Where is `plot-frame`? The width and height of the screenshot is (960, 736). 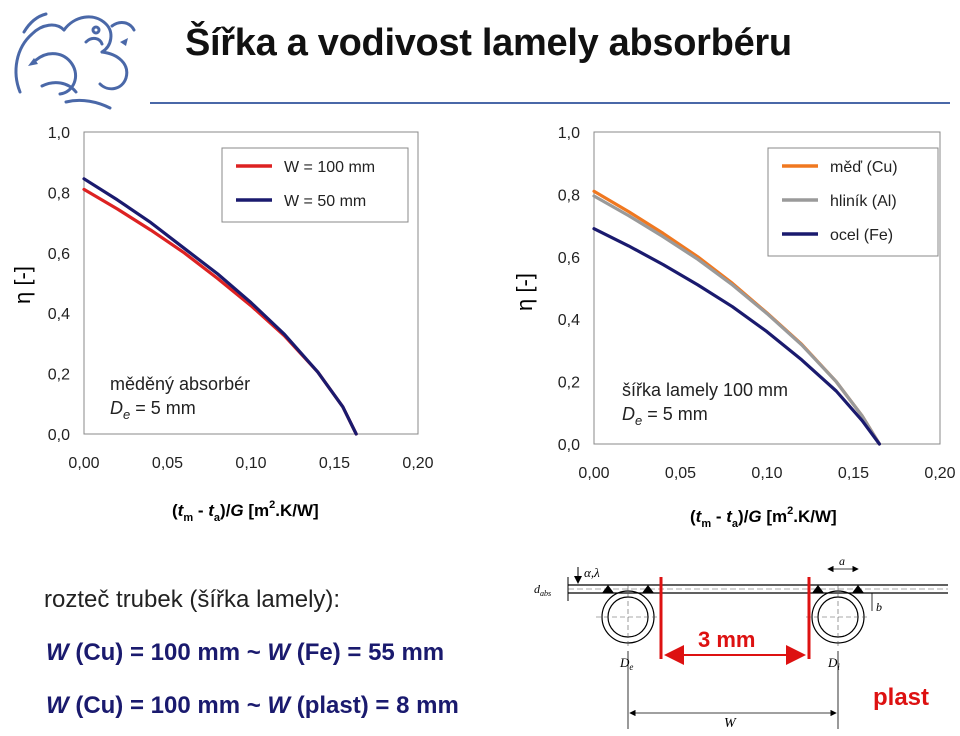 plot-frame is located at coordinates (251, 283).